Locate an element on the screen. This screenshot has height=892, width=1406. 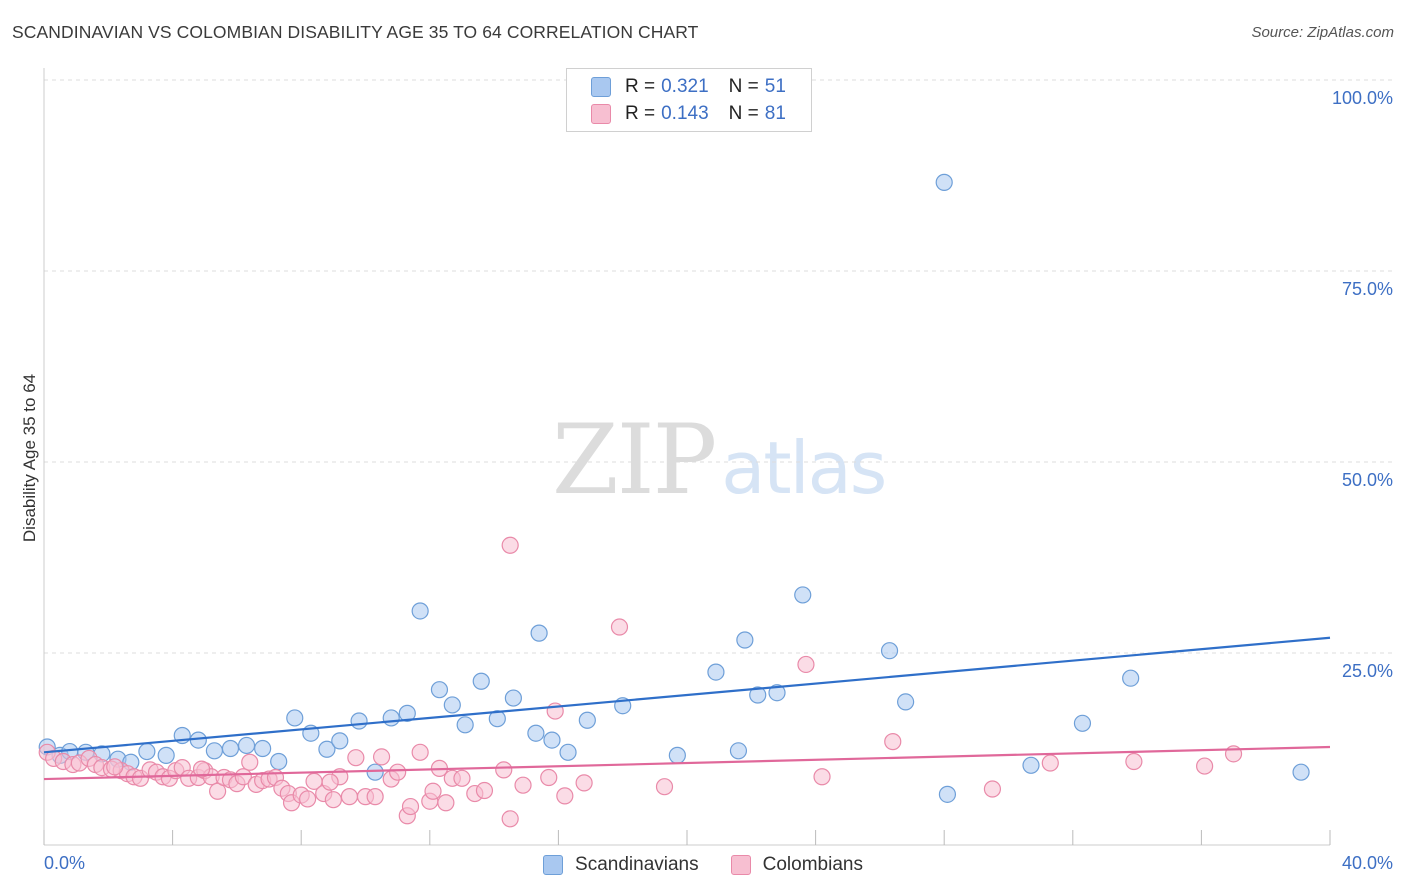
watermark-zip: ZIP is located at coordinates (634, 460).